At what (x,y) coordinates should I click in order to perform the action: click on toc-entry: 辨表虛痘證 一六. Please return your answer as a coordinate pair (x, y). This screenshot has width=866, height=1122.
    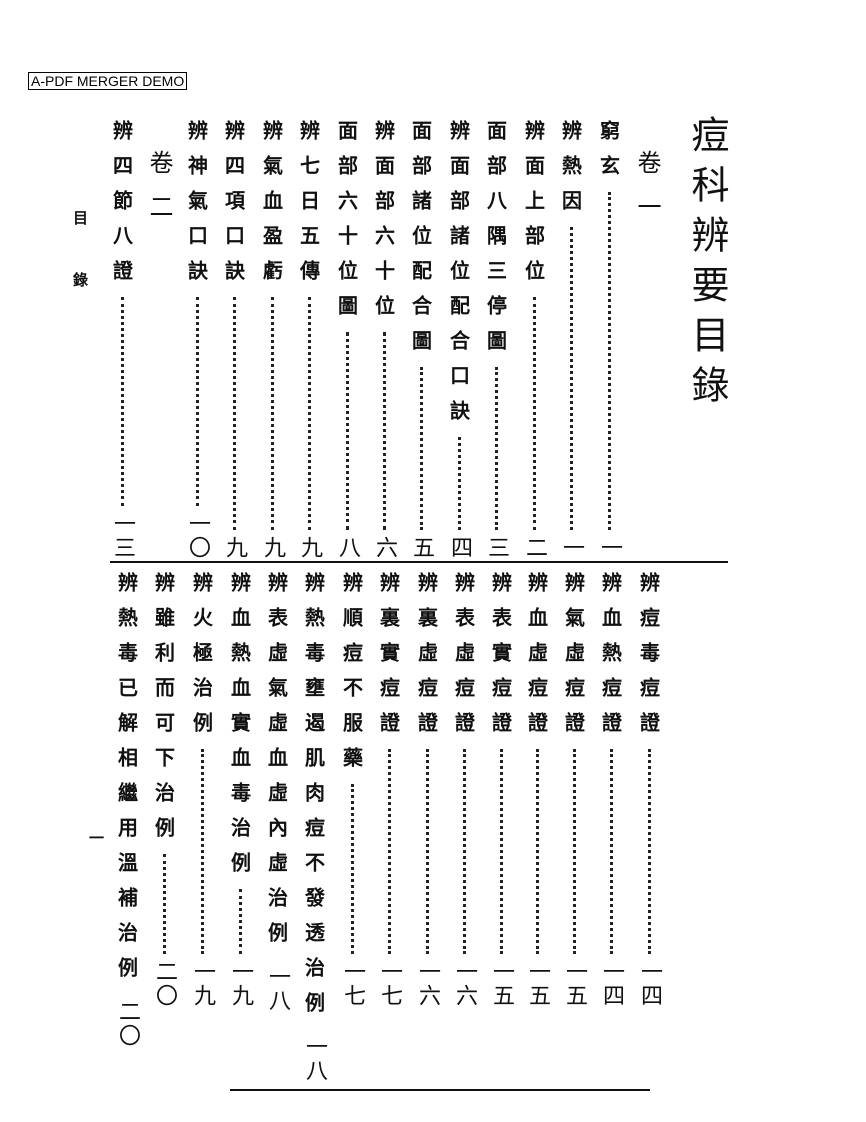
    Looking at the image, I should click on (464, 790).